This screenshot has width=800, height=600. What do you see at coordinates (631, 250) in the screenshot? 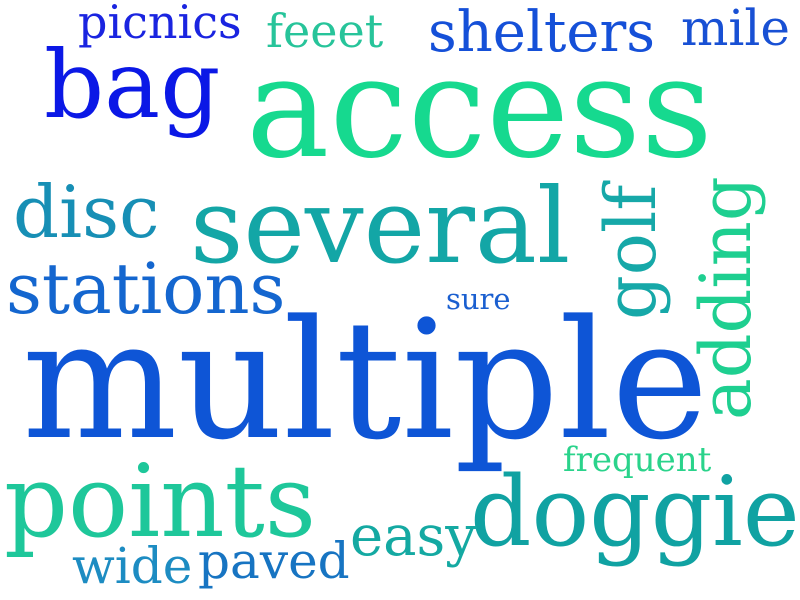
I see `word-golf: golf` at bounding box center [631, 250].